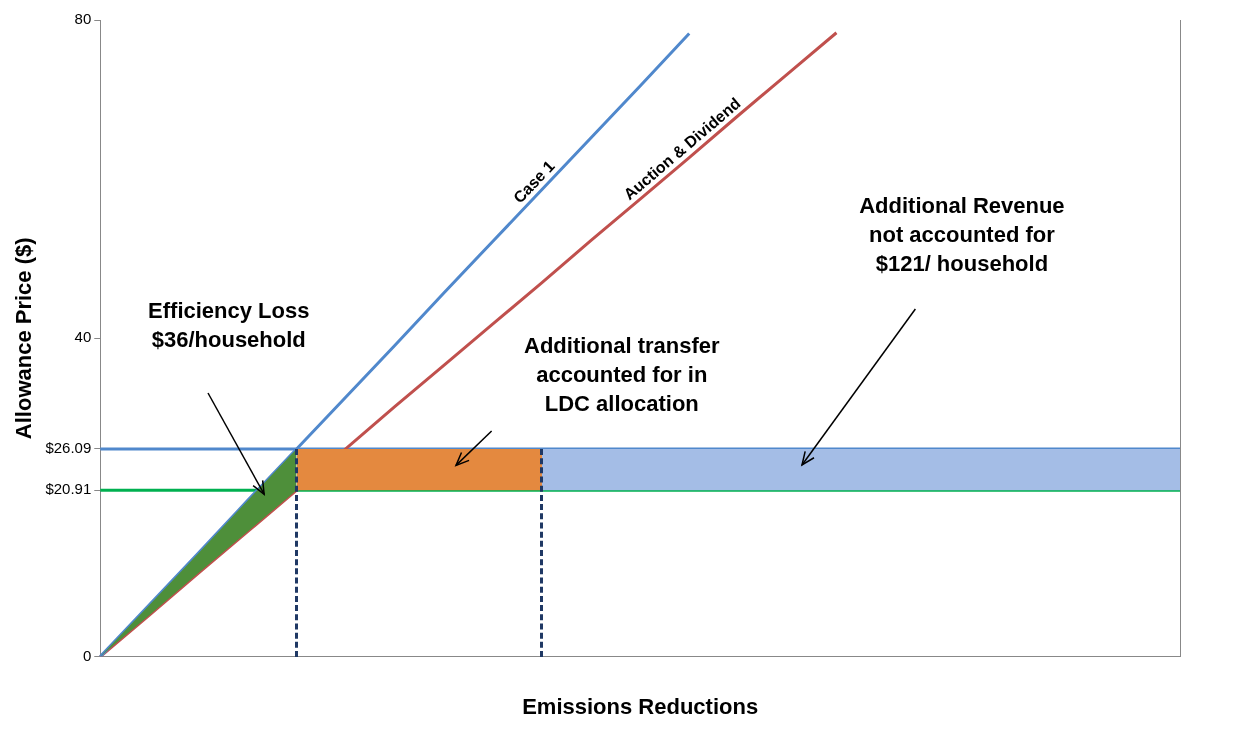 The image size is (1241, 733). I want to click on y-tick-label: 0, so click(87, 655).